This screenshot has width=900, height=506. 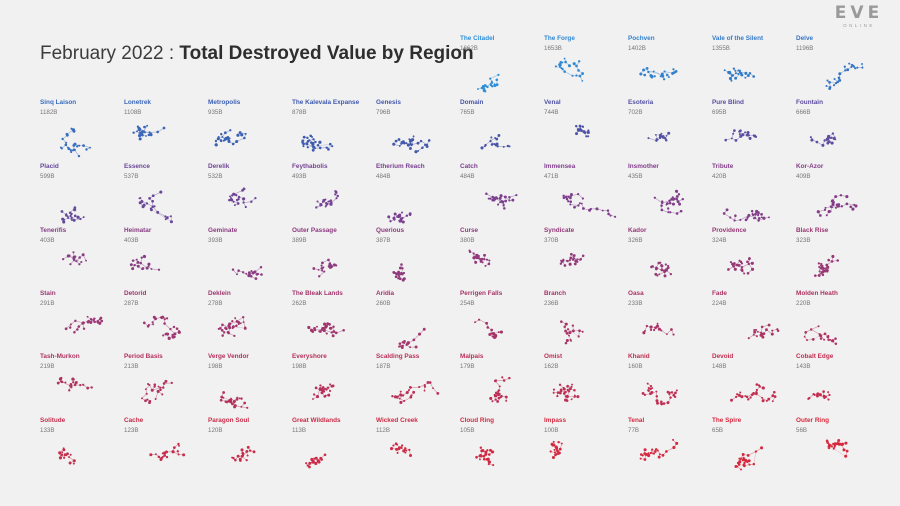 I want to click on region-cell: Branch 236B, so click(x=585, y=321).